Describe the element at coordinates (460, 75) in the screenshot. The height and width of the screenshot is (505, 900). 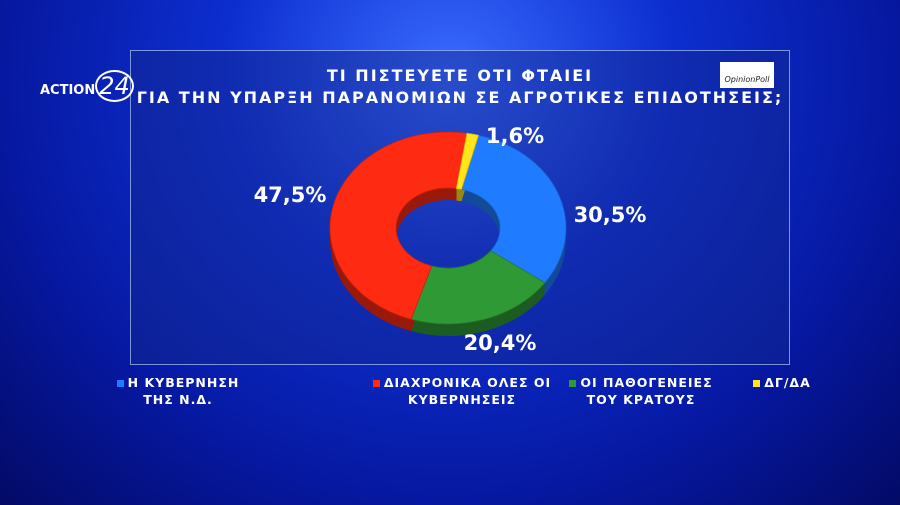
I see `chart-title: ΤΙ ΠΙΣΤΕΥΕΤΕ ΟΤΙ ΦΤΑΙΕΙ` at that location.